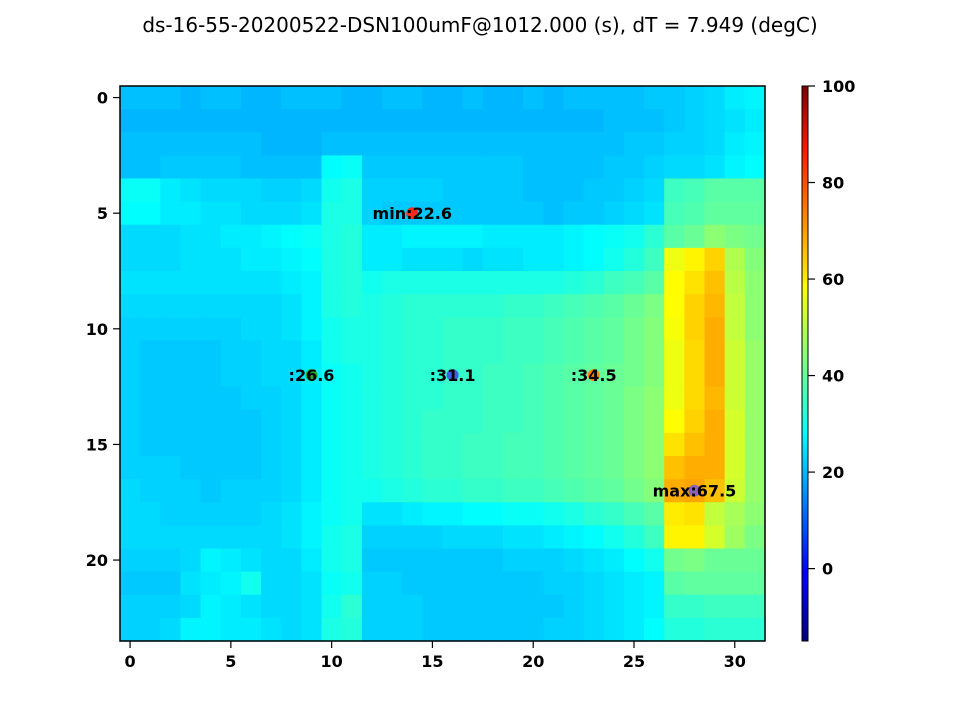  What do you see at coordinates (230, 661) in the screenshot?
I see `x-tick-label: 5` at bounding box center [230, 661].